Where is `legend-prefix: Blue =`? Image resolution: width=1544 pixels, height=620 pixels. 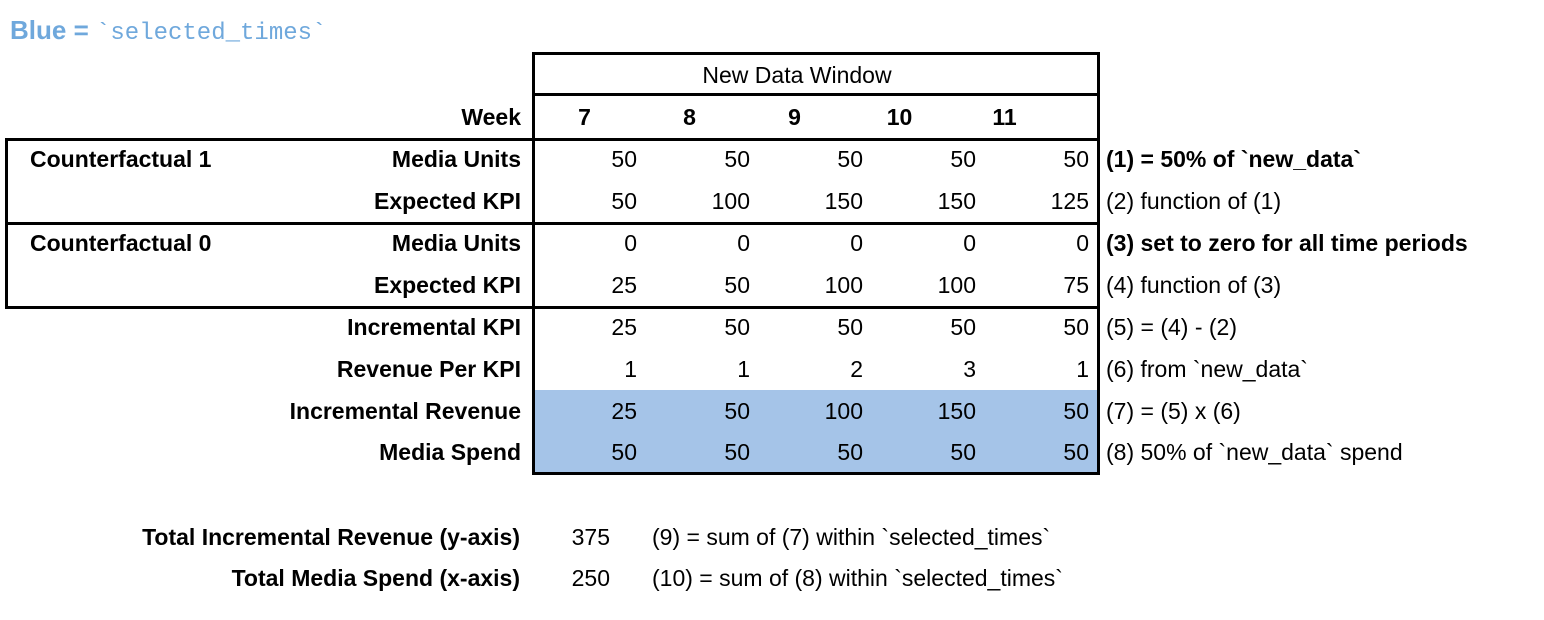 legend-prefix: Blue = is located at coordinates (53, 30).